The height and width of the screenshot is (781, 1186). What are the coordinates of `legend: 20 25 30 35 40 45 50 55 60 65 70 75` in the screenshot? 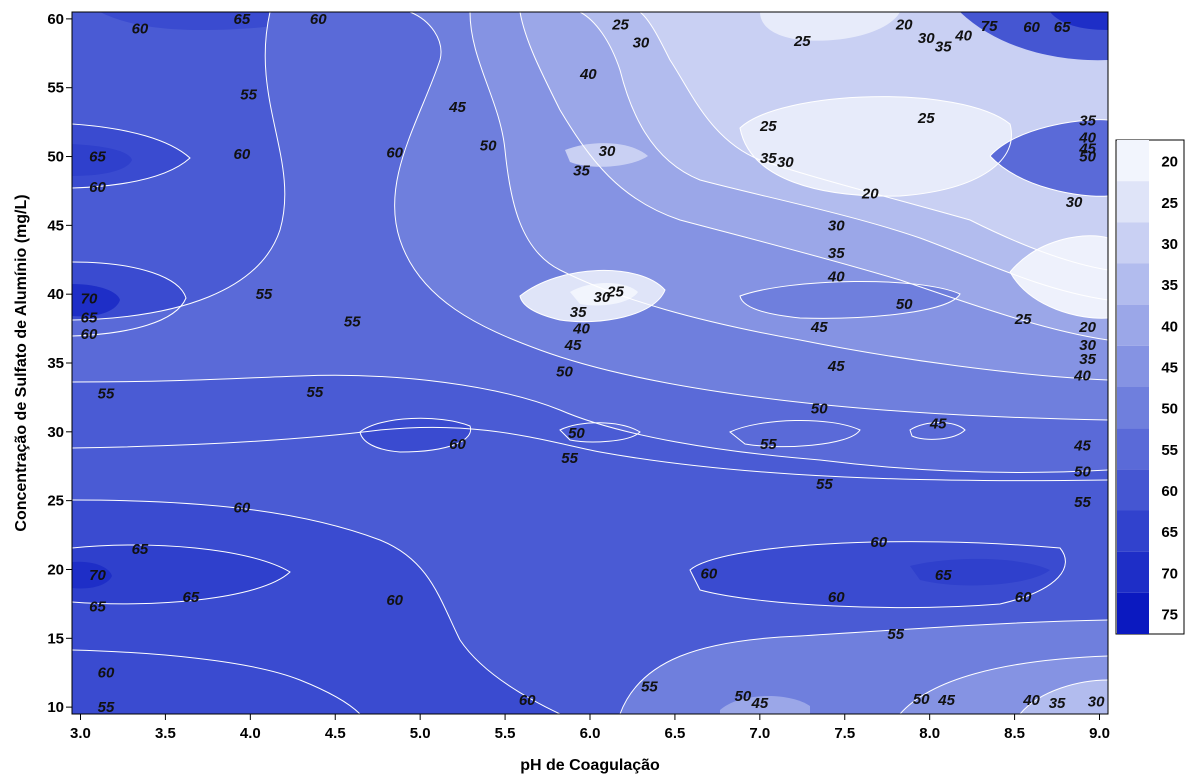 It's located at (1150, 387).